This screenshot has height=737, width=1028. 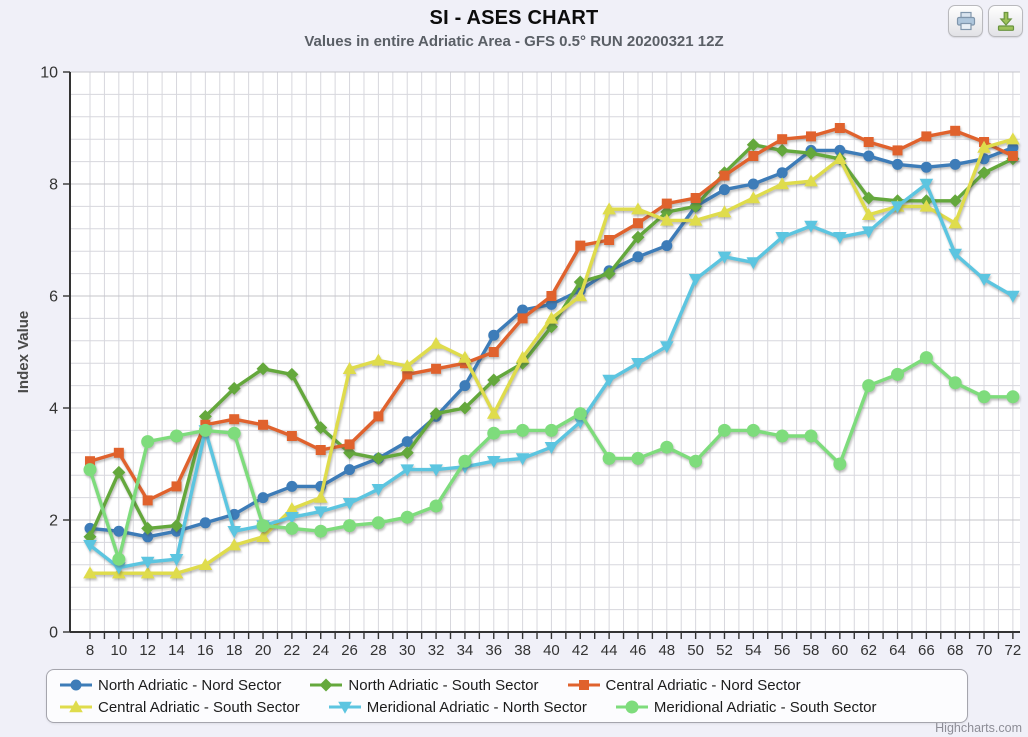 I want to click on highcharts-credit: Highcharts.com, so click(x=978, y=728).